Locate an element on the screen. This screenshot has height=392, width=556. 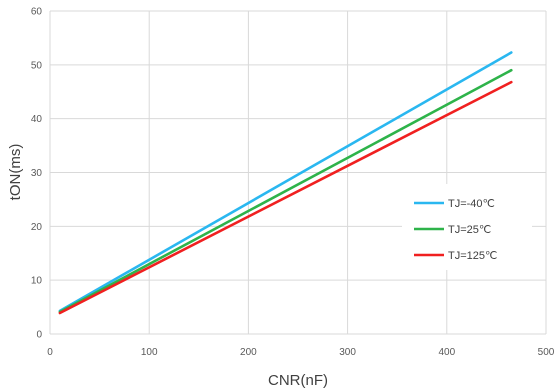
x-axis-ticks: 0 100 200 300 400 500 is located at coordinates (301, 352).